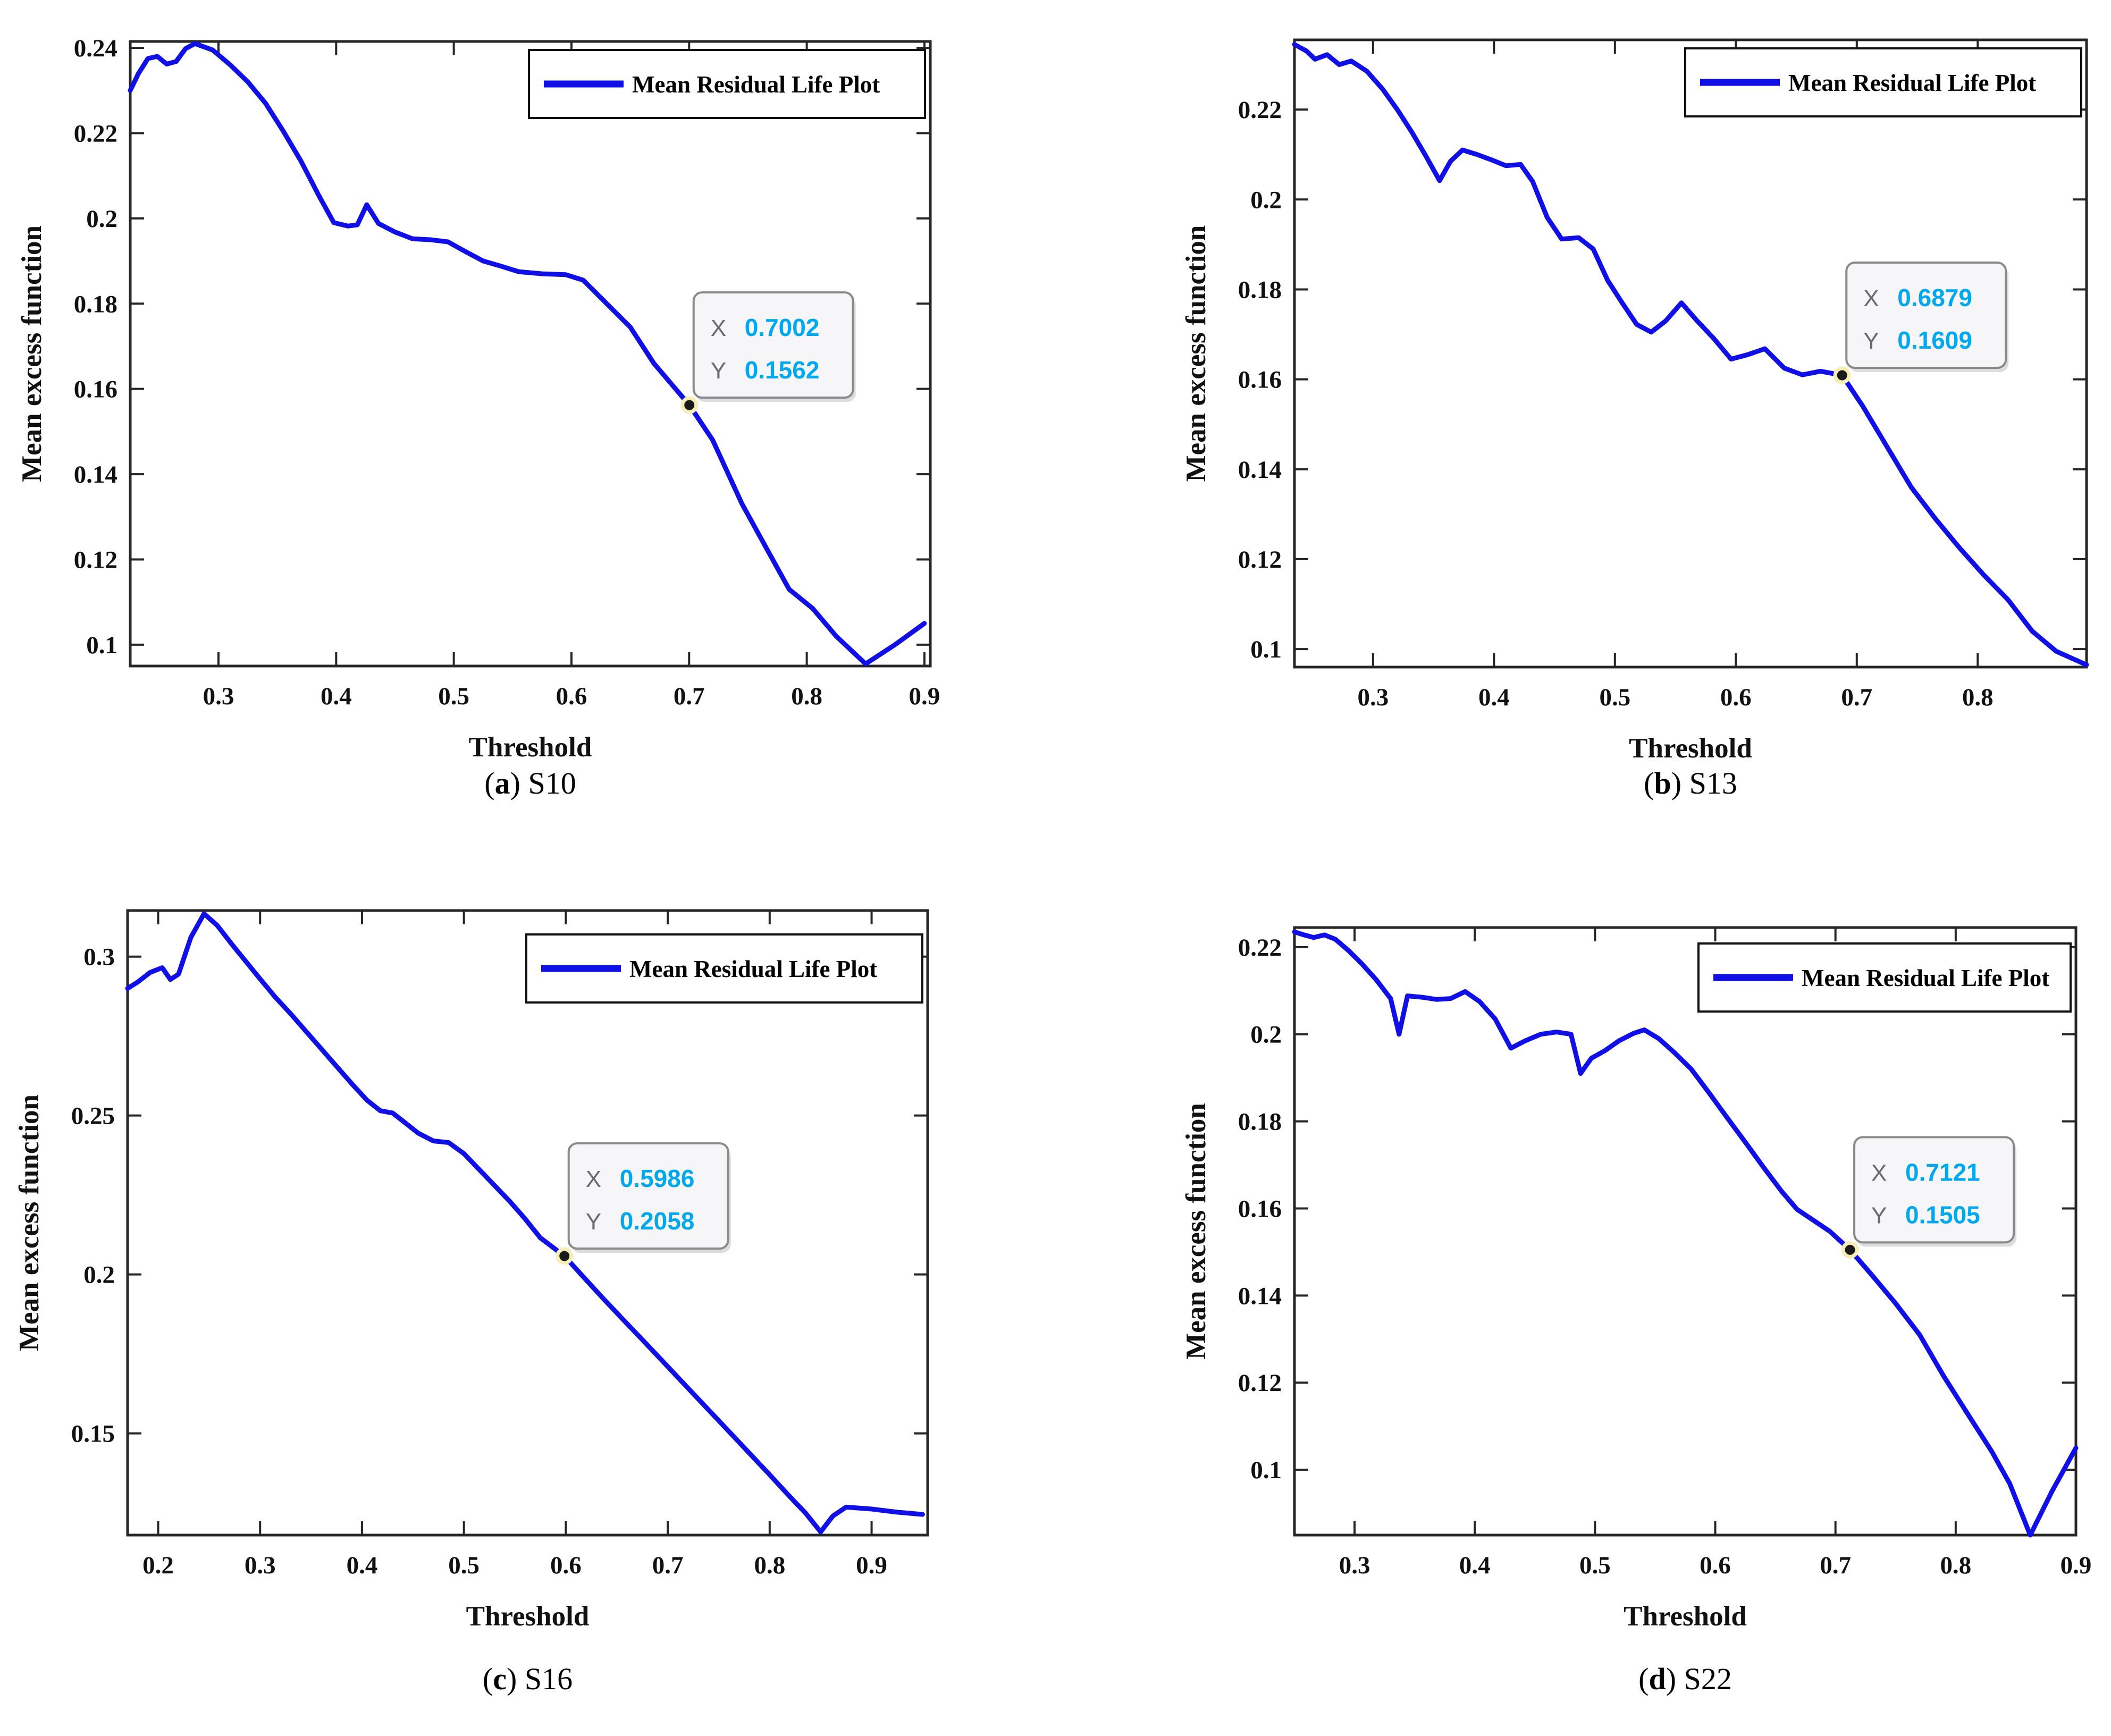 The height and width of the screenshot is (1736, 2111). I want to click on caption-letter: a, so click(502, 783).